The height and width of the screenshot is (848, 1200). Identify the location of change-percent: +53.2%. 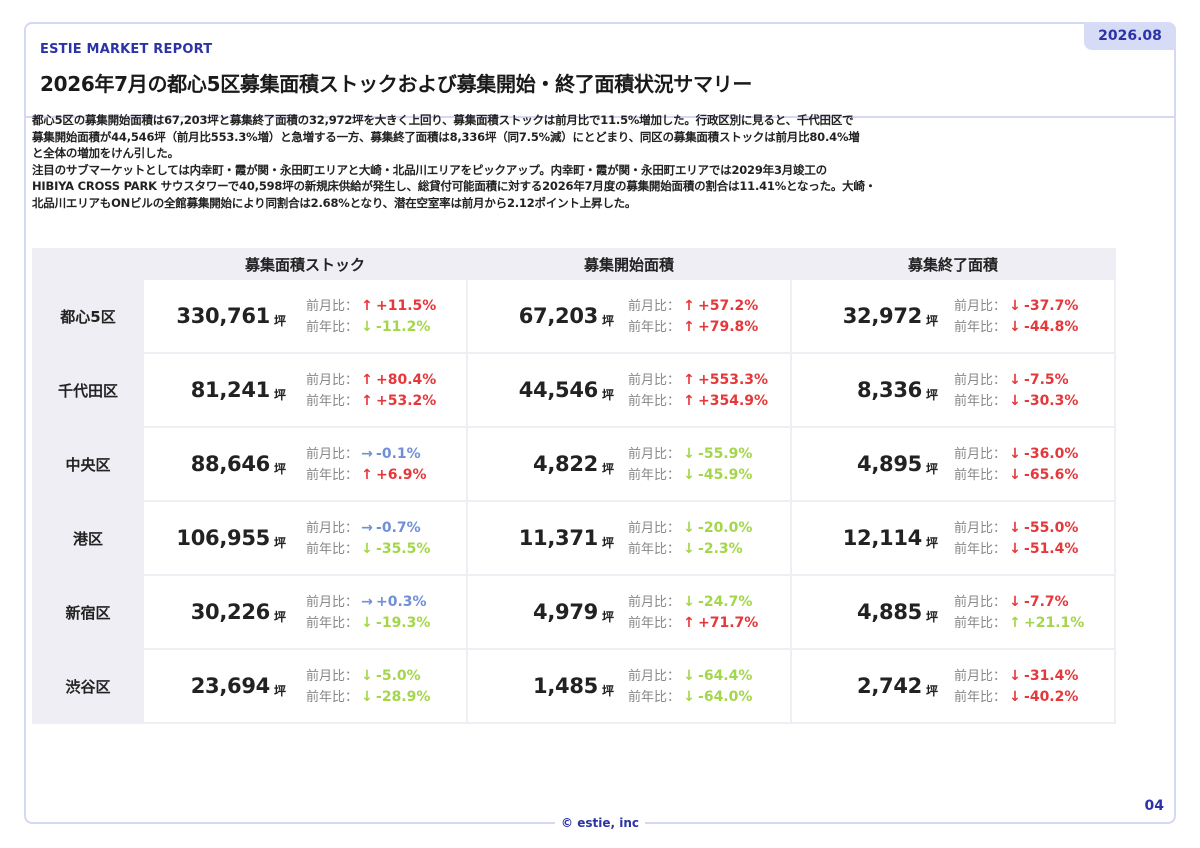
(406, 401).